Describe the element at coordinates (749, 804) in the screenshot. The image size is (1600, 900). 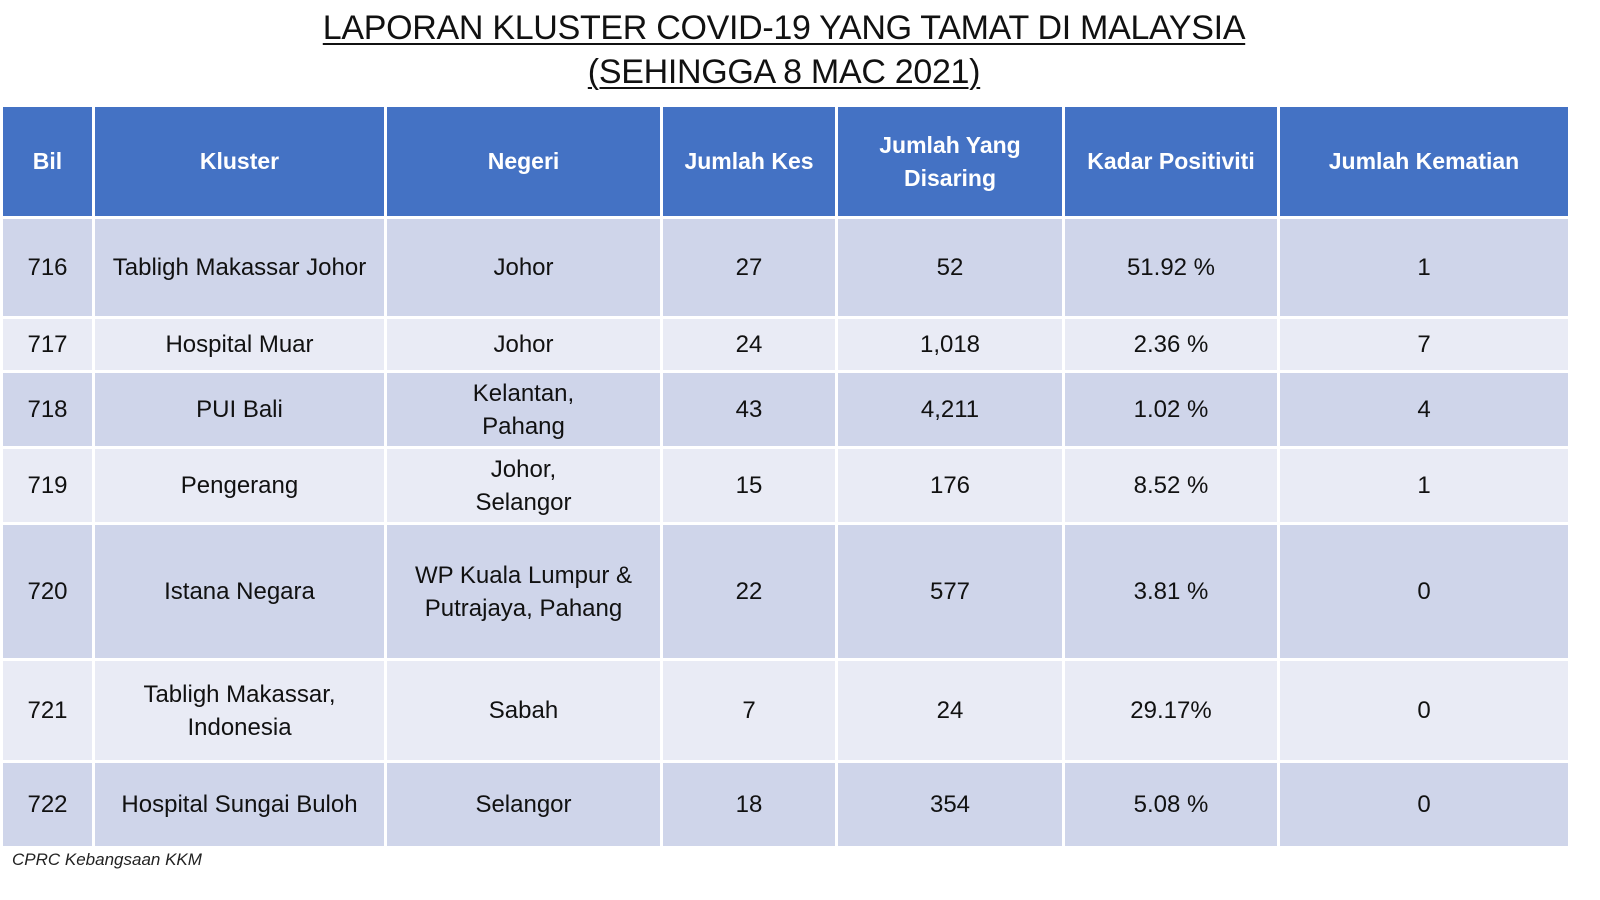
I see `cell-jumlah-kes: 18` at that location.